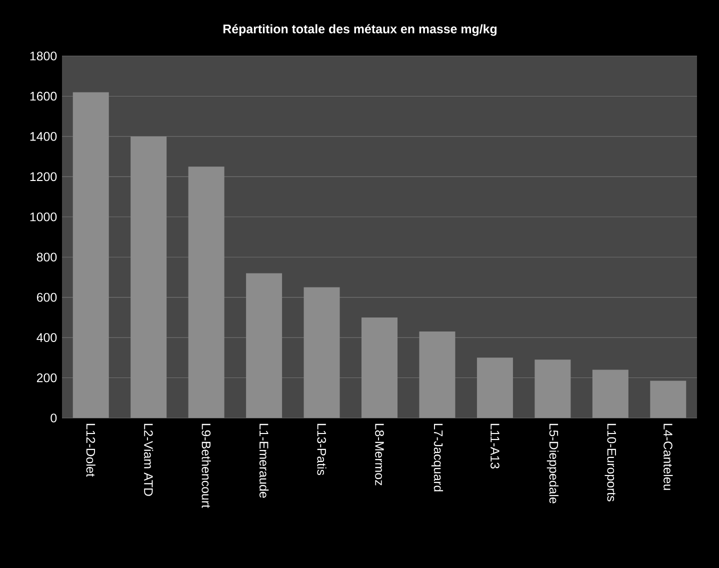 This screenshot has height=568, width=719. What do you see at coordinates (610, 463) in the screenshot?
I see `x-tick-label: L10-Euroports` at bounding box center [610, 463].